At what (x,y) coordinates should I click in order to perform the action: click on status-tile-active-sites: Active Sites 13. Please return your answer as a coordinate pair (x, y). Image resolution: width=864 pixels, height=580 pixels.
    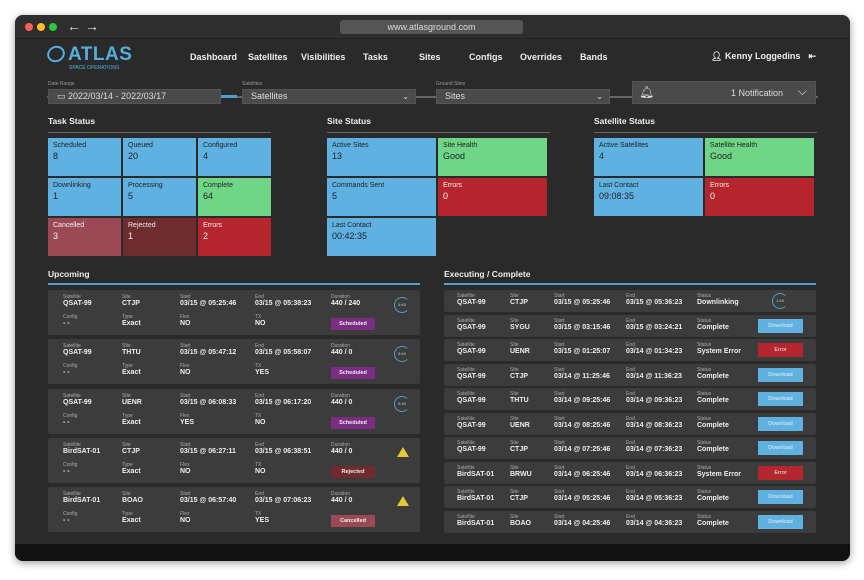
    Looking at the image, I should click on (381, 157).